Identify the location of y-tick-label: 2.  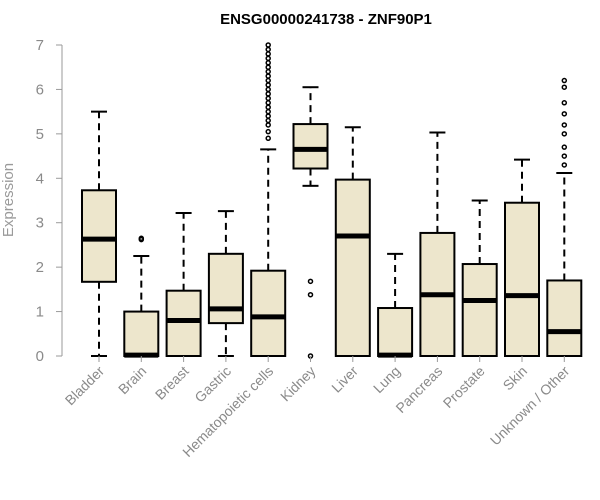
(40, 267).